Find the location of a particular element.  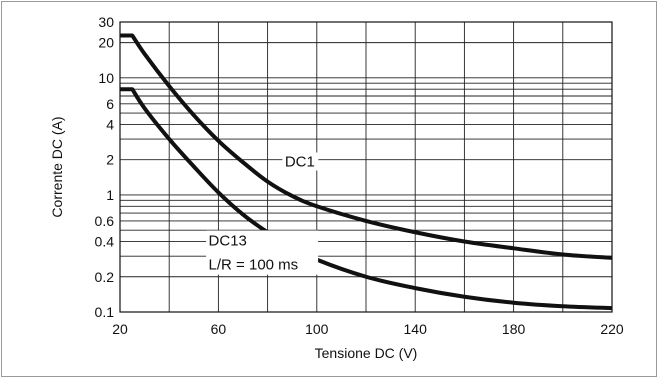

x-tick-label: 180 is located at coordinates (514, 329).